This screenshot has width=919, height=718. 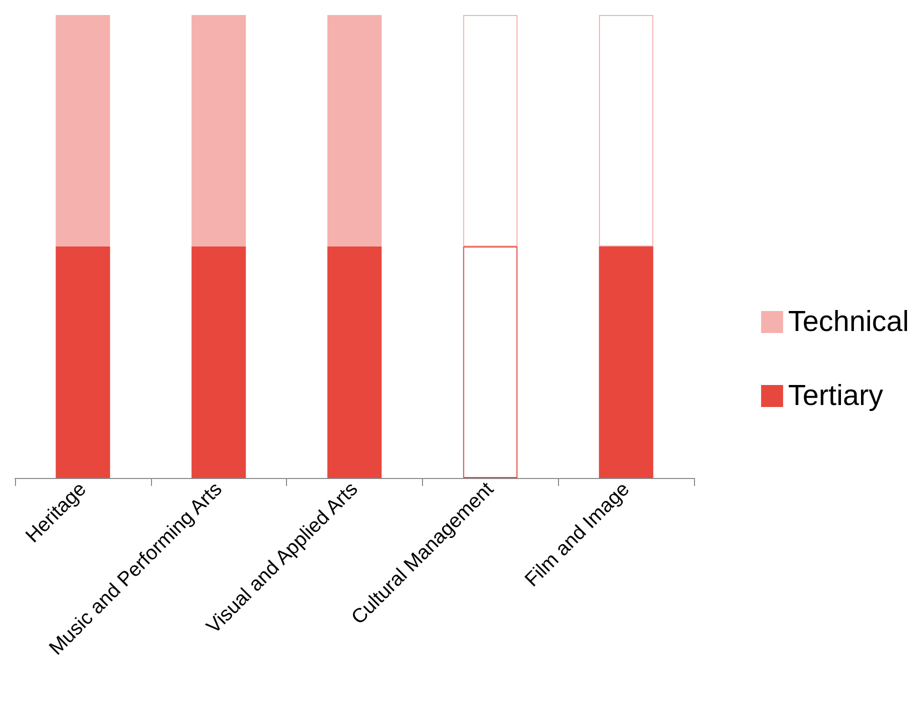 I want to click on legend-label: Tertiary, so click(x=836, y=396).